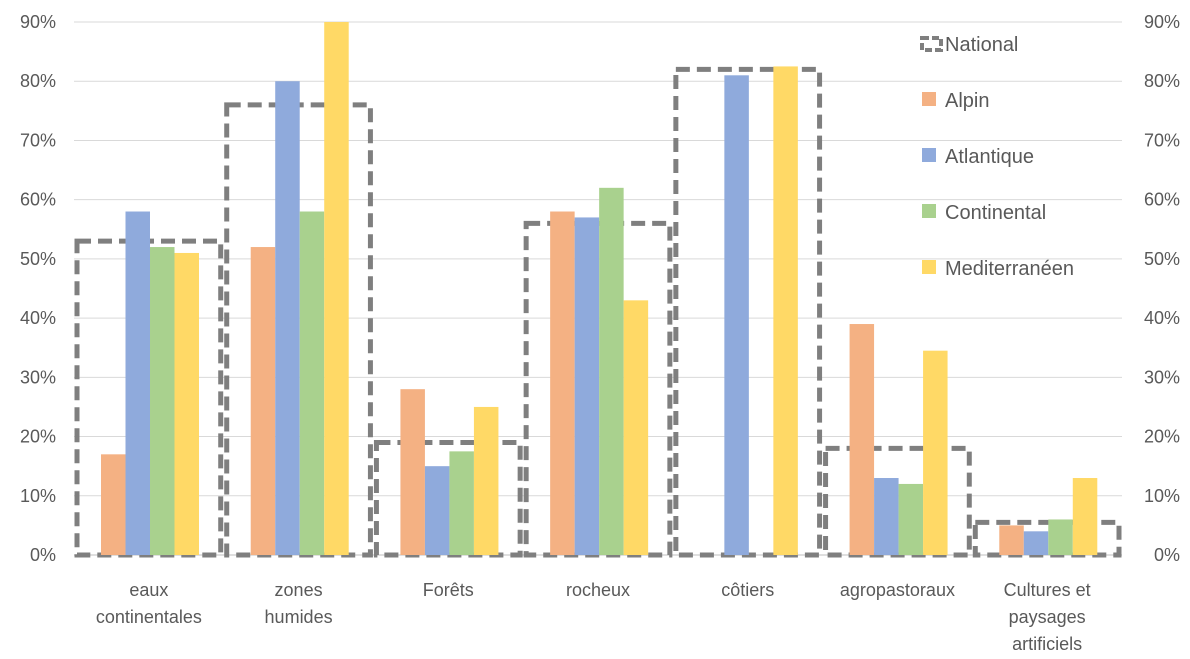 The image size is (1190, 659). I want to click on legend-swatch-atlantique, so click(929, 155).